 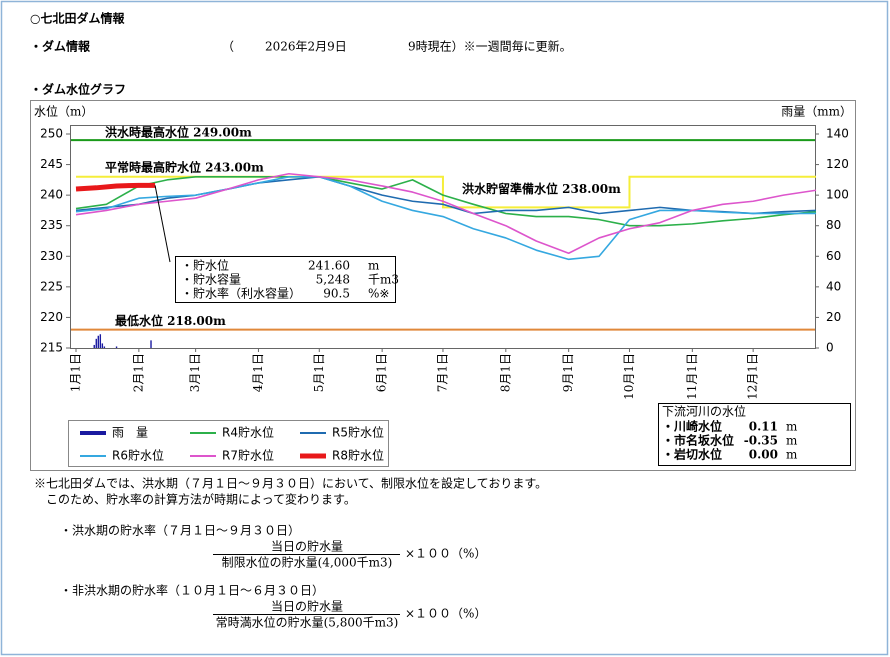 What do you see at coordinates (490, 46) in the screenshot?
I see `info-rest: 9時現在）※一週間毎に更新。` at bounding box center [490, 46].